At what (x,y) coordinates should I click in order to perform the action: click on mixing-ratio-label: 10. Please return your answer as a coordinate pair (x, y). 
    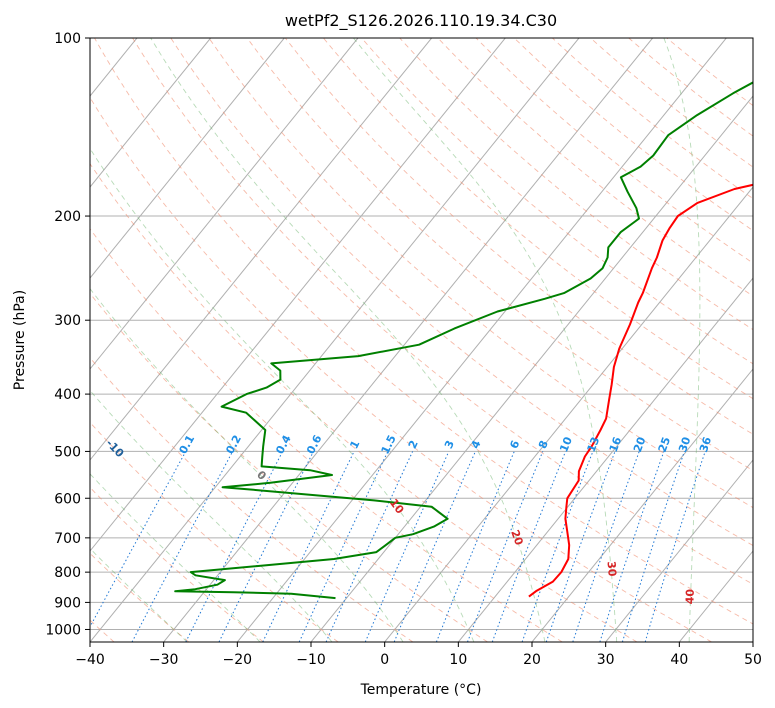
    Looking at the image, I should click on (566, 444).